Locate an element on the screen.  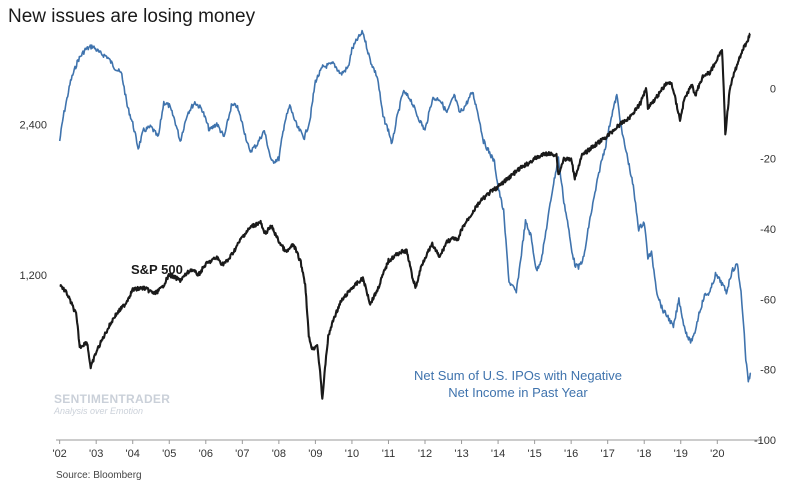
x-tick-label: '15 is located at coordinates (534, 454).